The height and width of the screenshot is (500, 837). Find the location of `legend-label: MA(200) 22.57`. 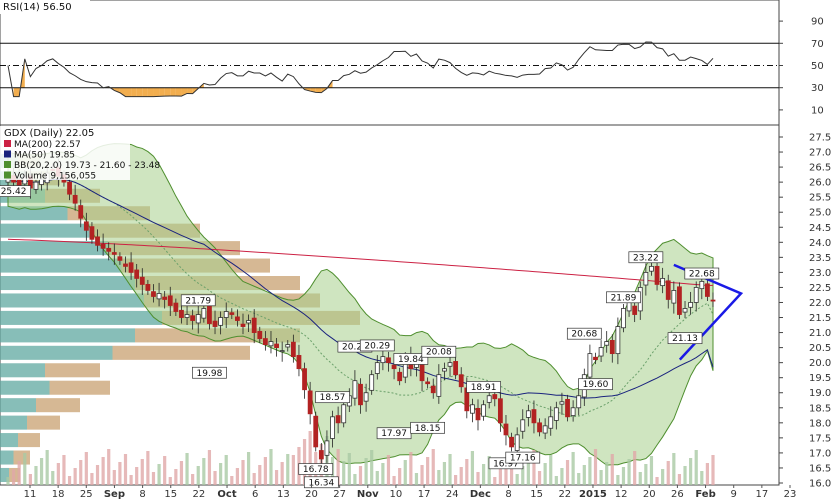

legend-label: MA(200) 22.57 is located at coordinates (47, 145).